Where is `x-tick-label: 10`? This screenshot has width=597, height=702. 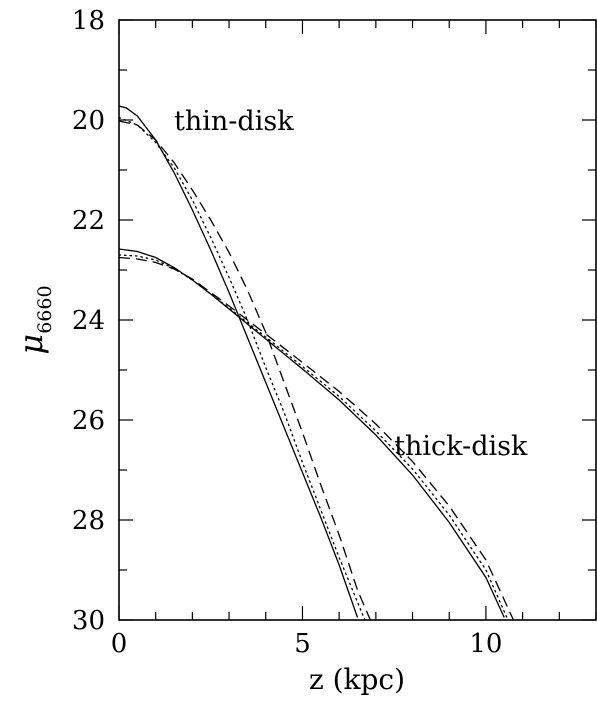 x-tick-label: 10 is located at coordinates (485, 644).